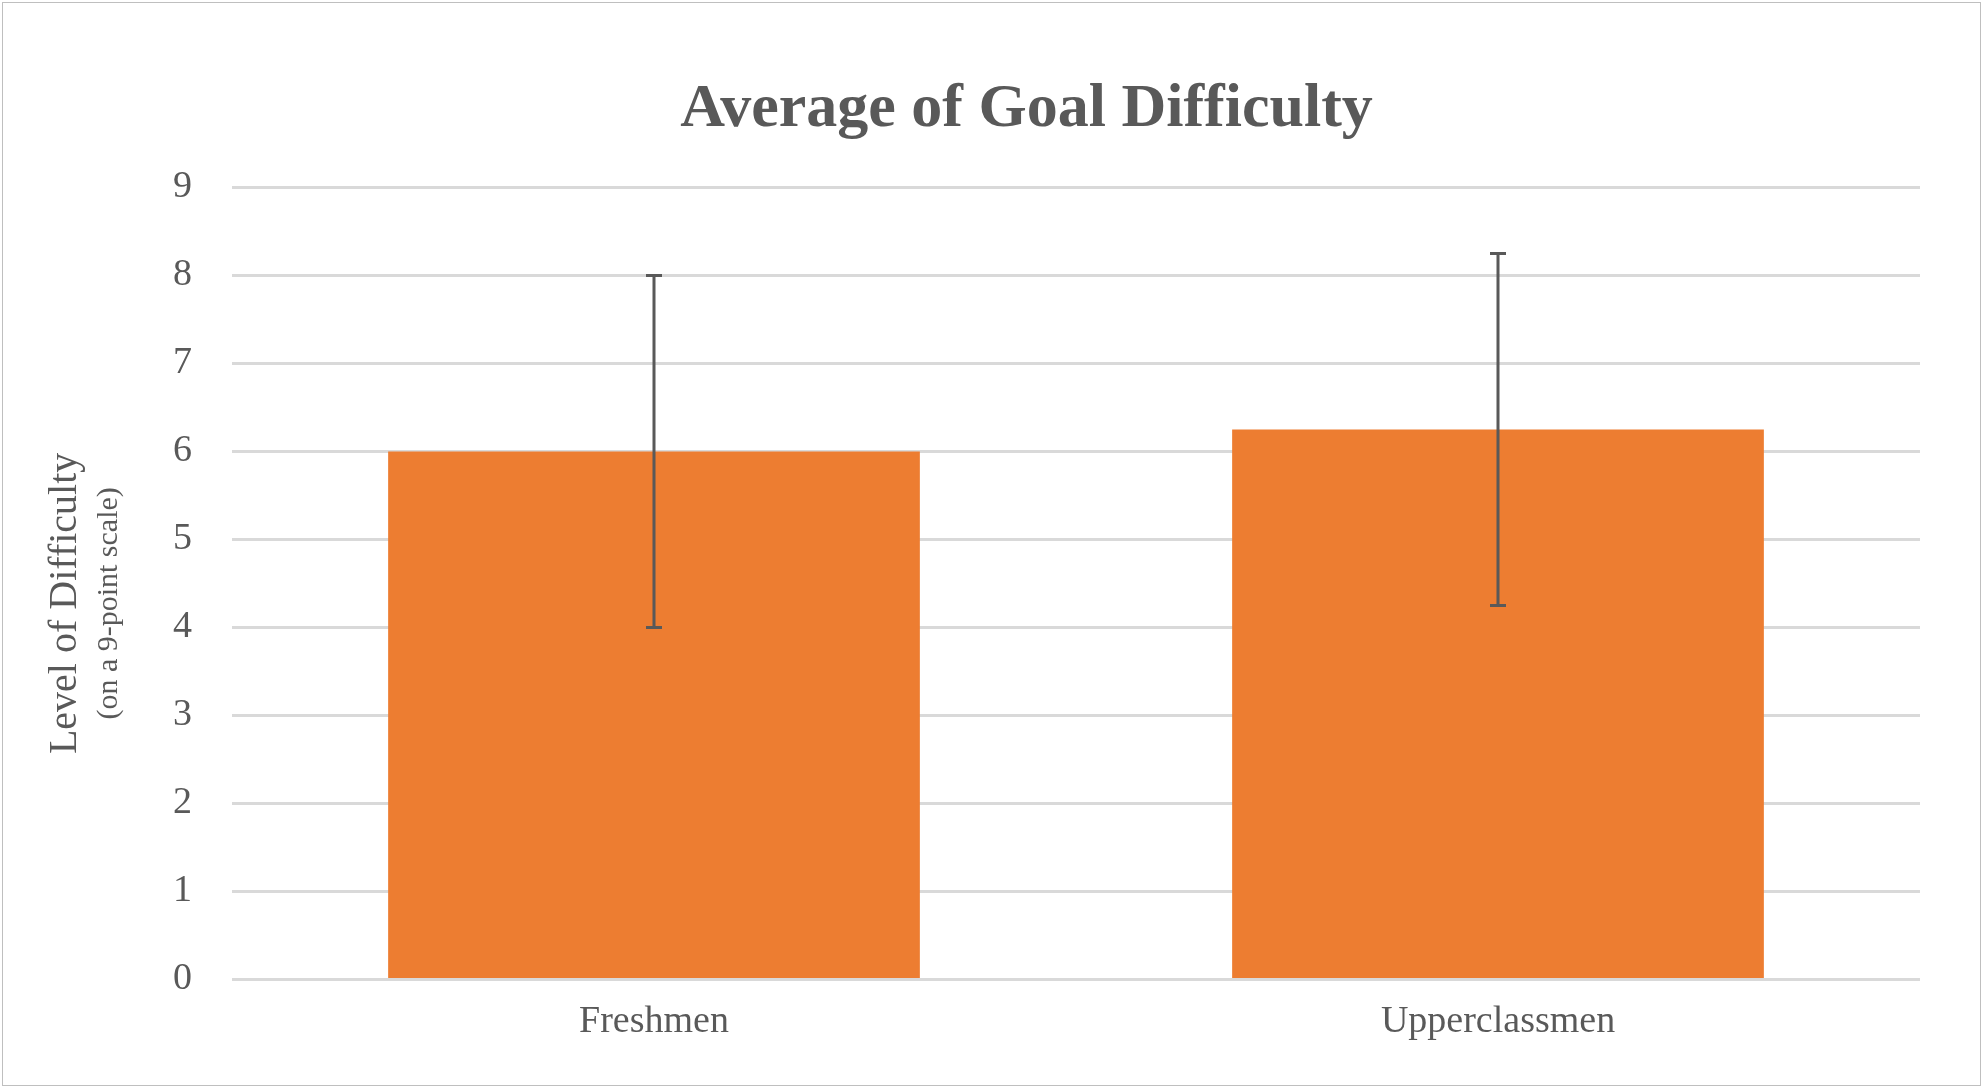 This screenshot has height=1088, width=1983. What do you see at coordinates (654, 1019) in the screenshot?
I see `x-tick-label: Freshmen` at bounding box center [654, 1019].